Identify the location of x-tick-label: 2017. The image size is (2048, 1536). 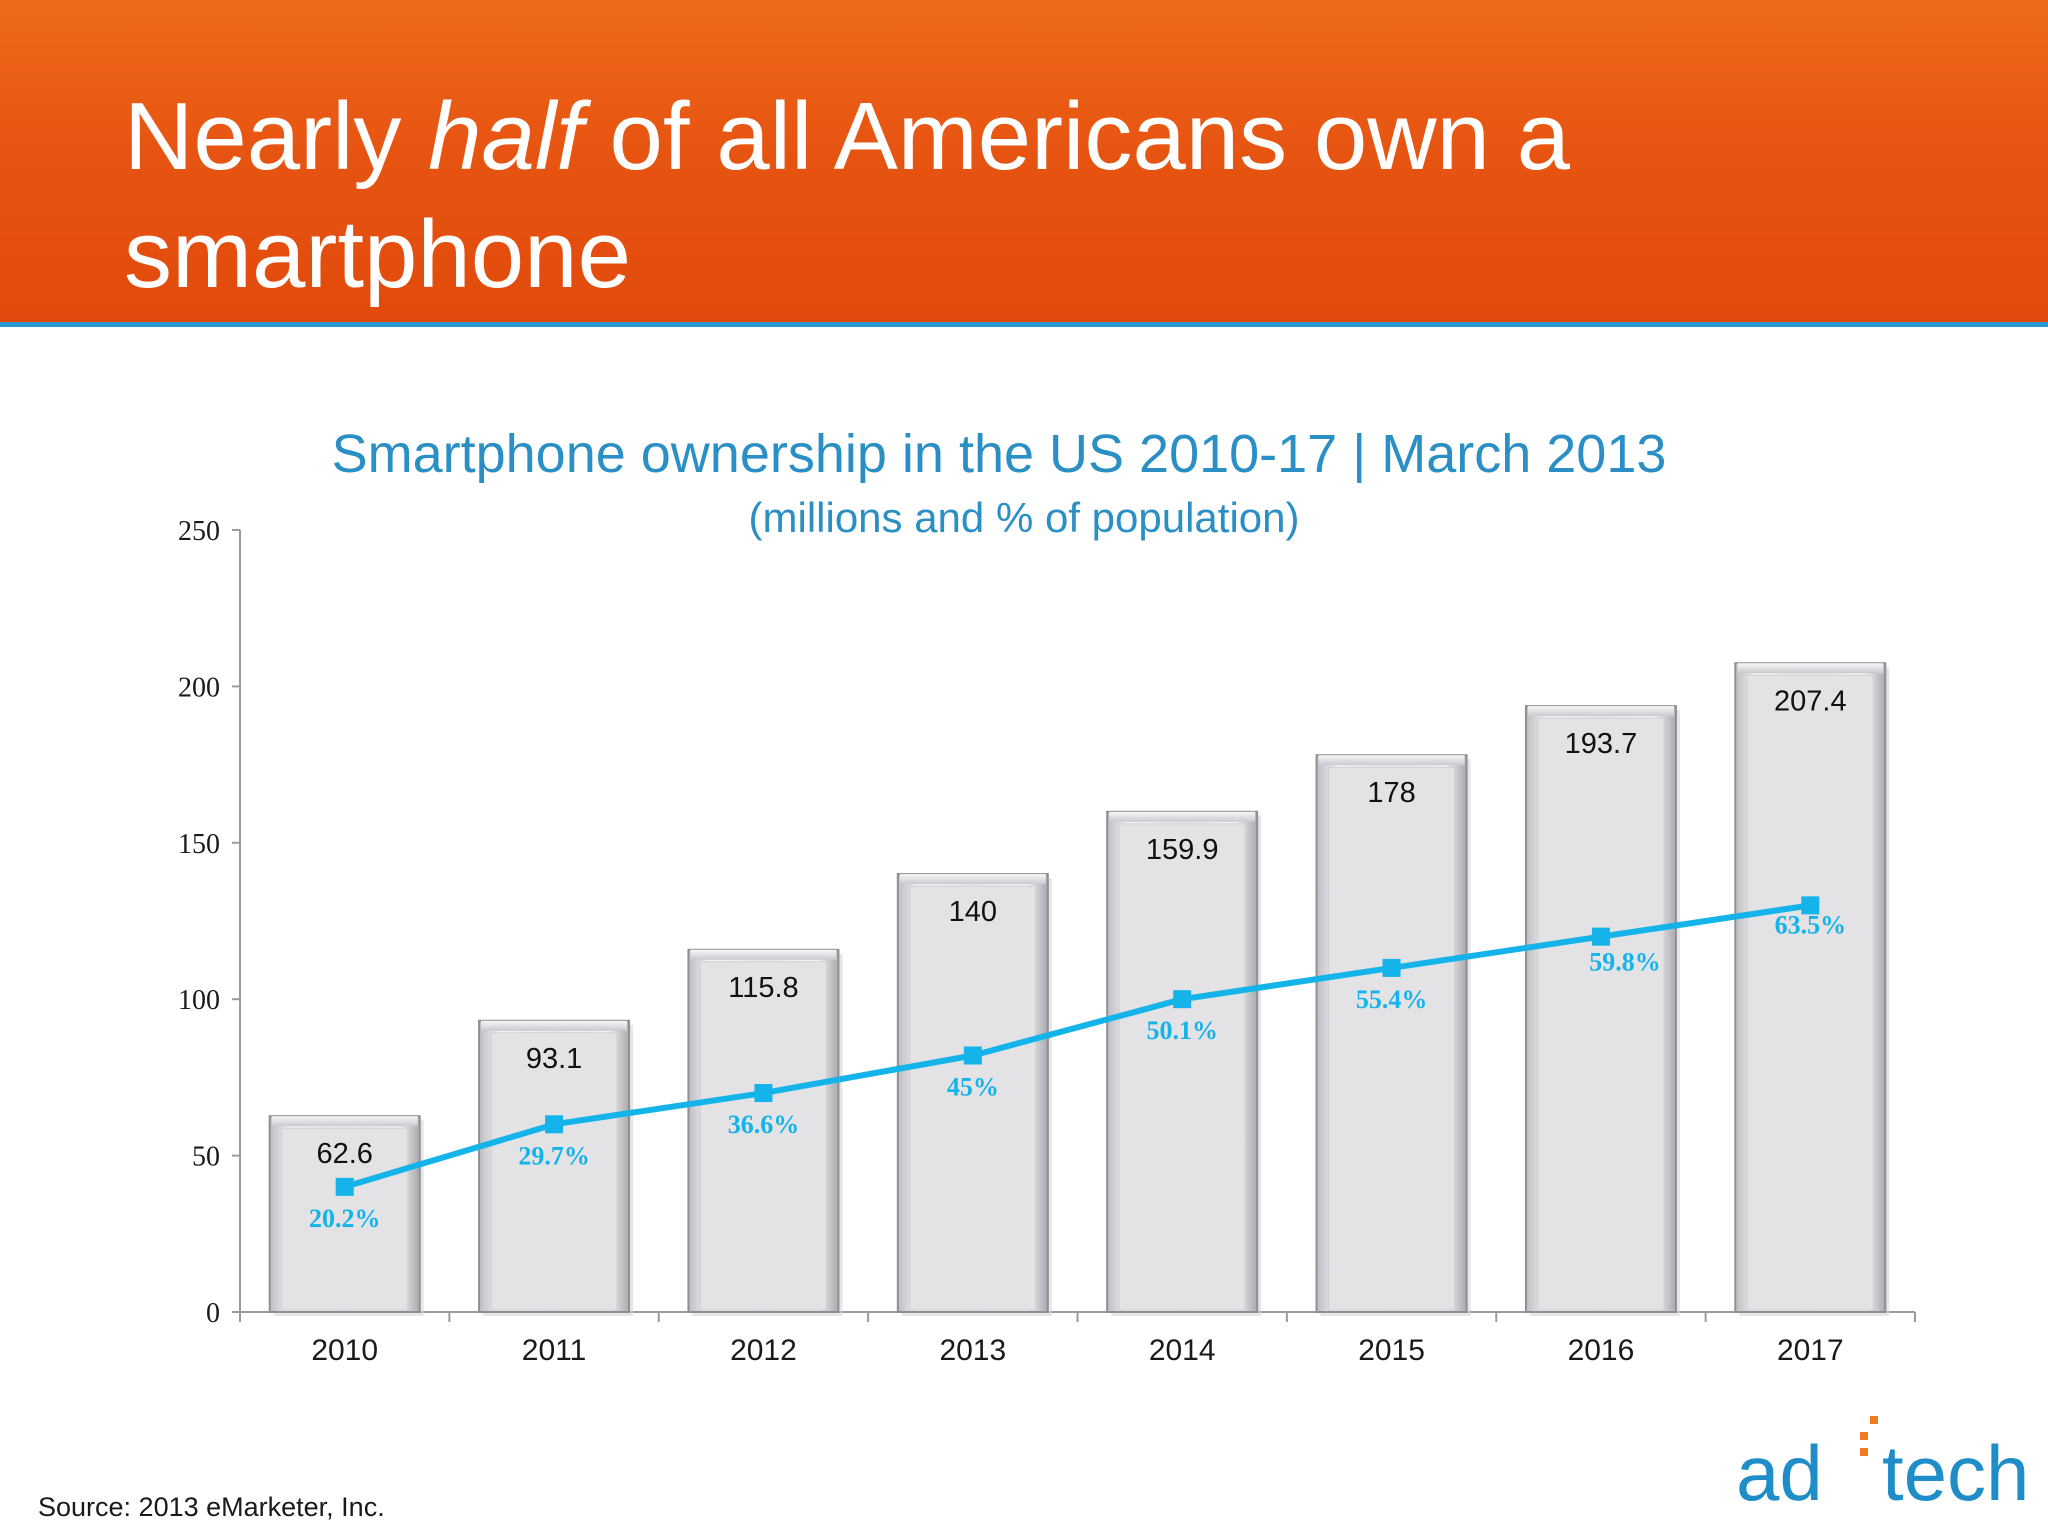
(1810, 1350).